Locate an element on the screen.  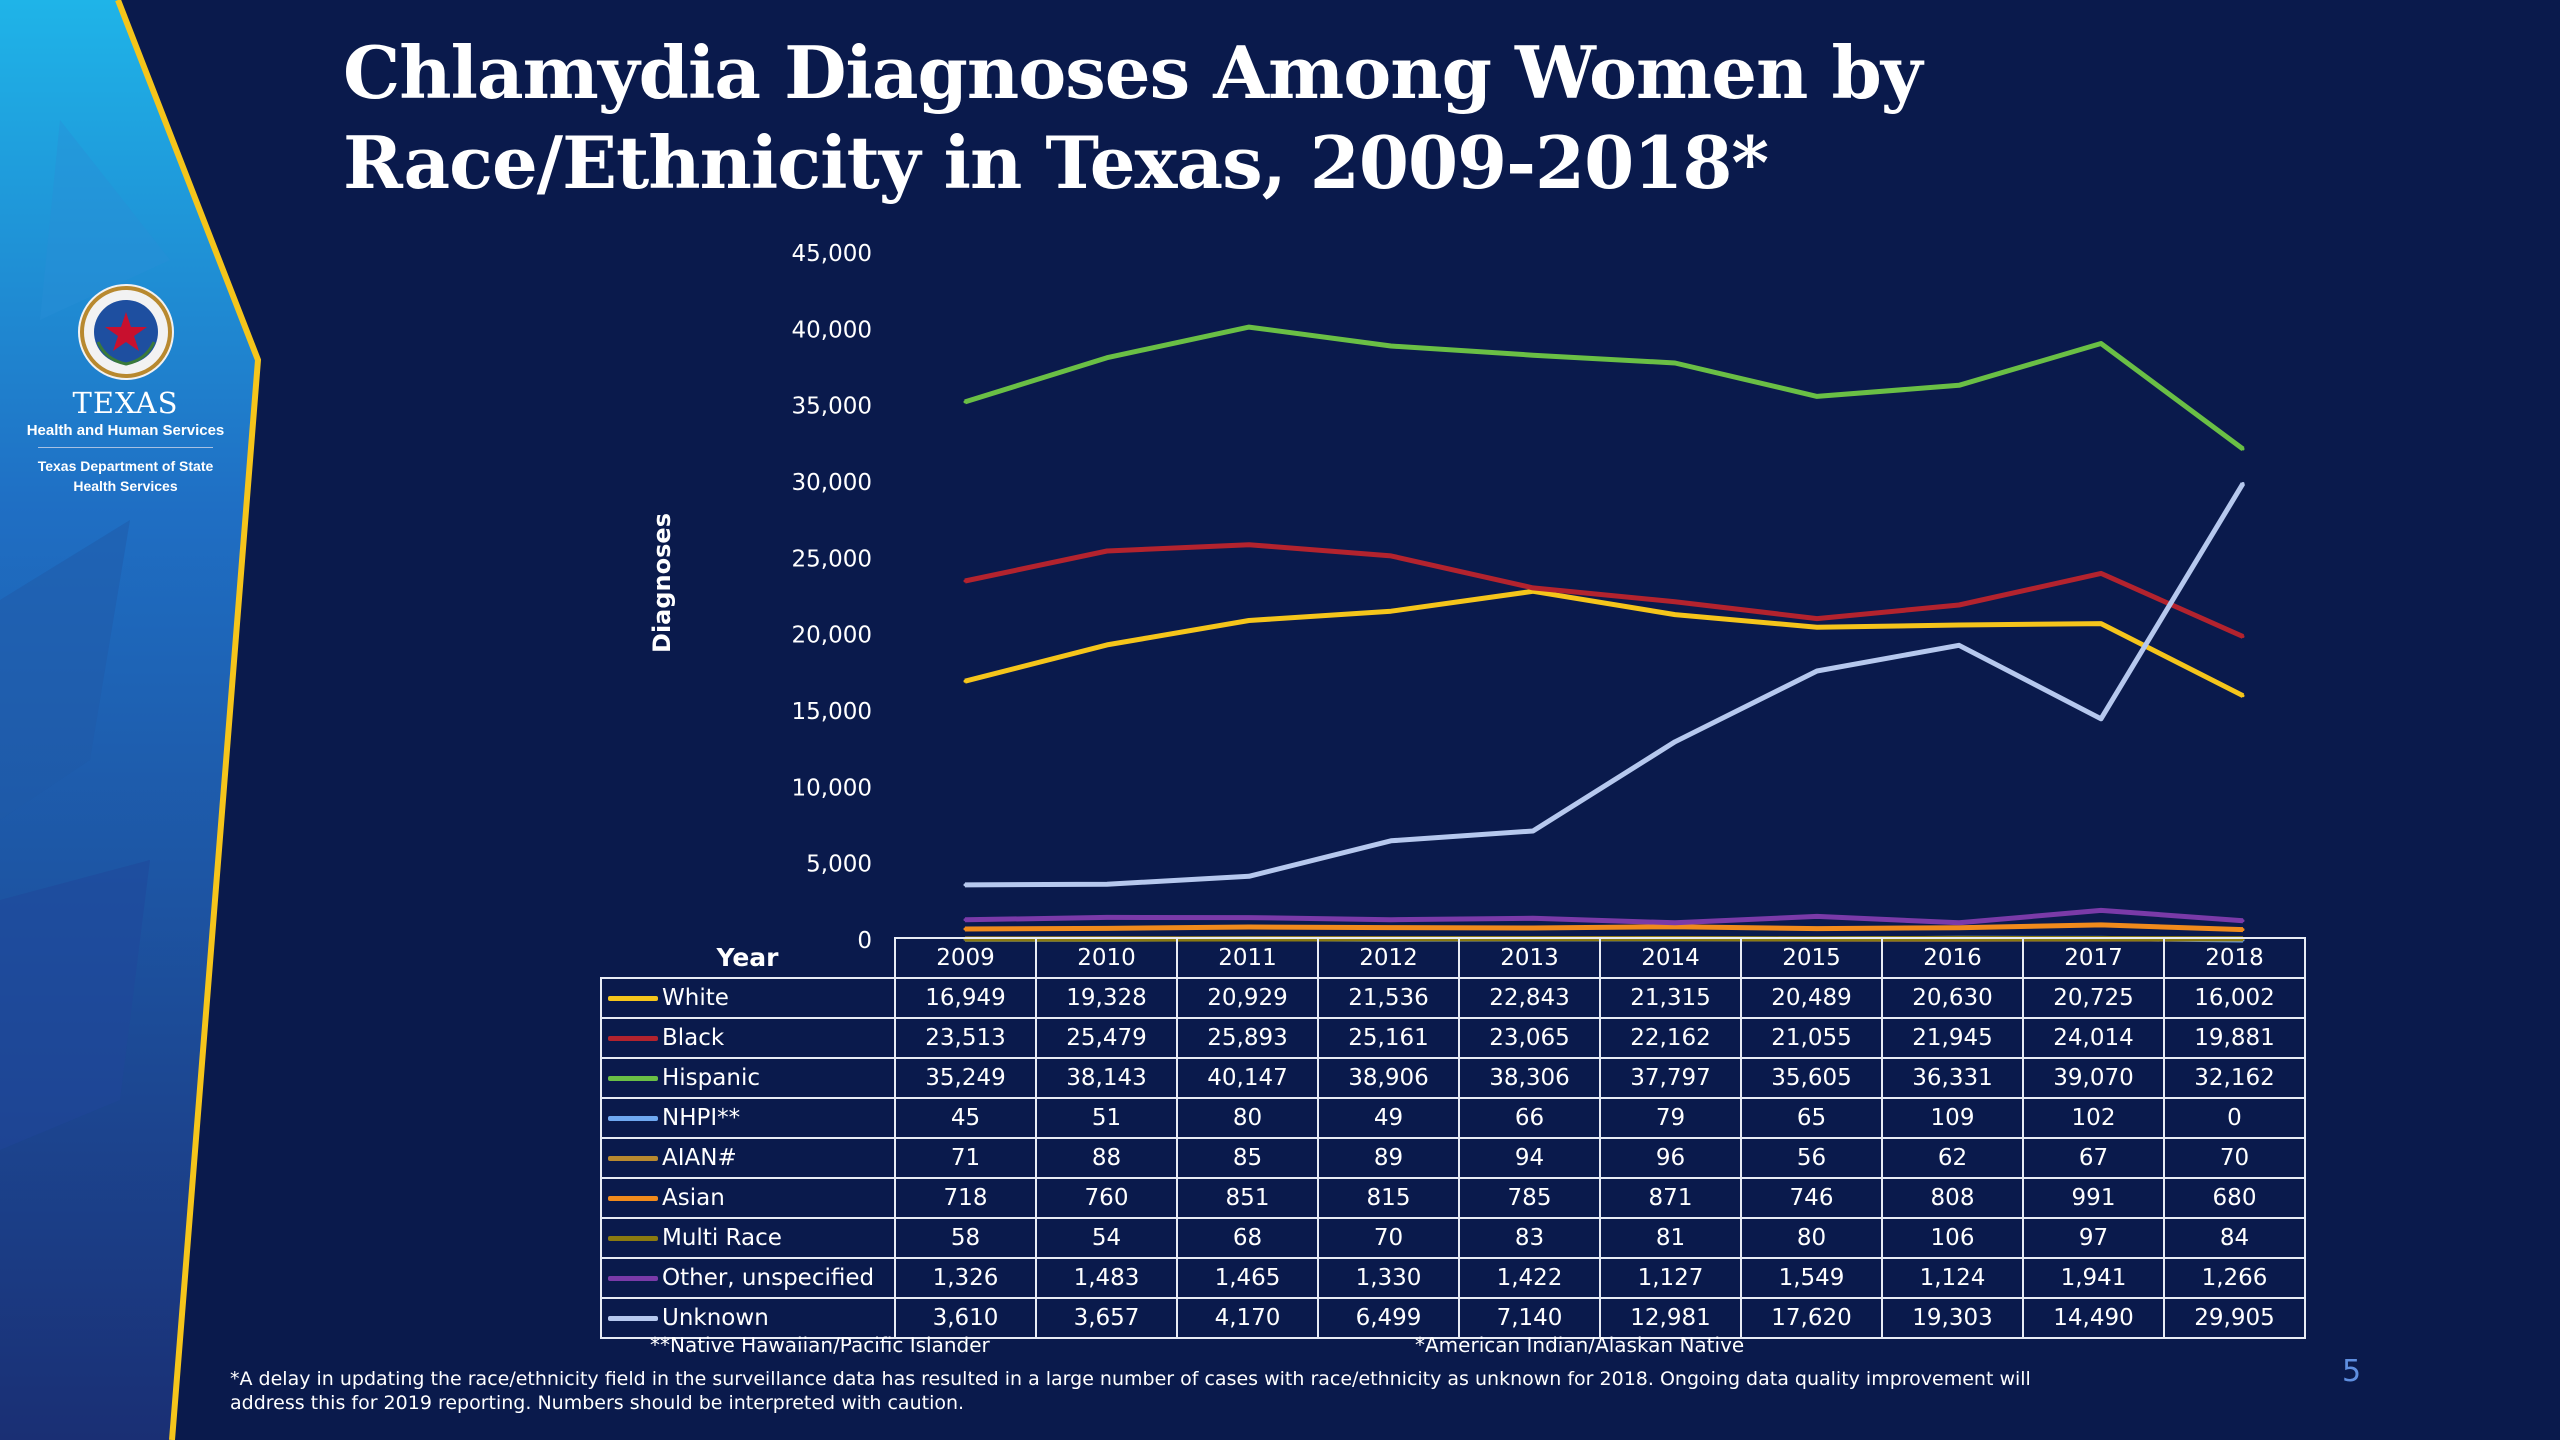
table-row: NHPI** 45 51 80 49 66 79 65 109 102 0 is located at coordinates (1453, 1118).